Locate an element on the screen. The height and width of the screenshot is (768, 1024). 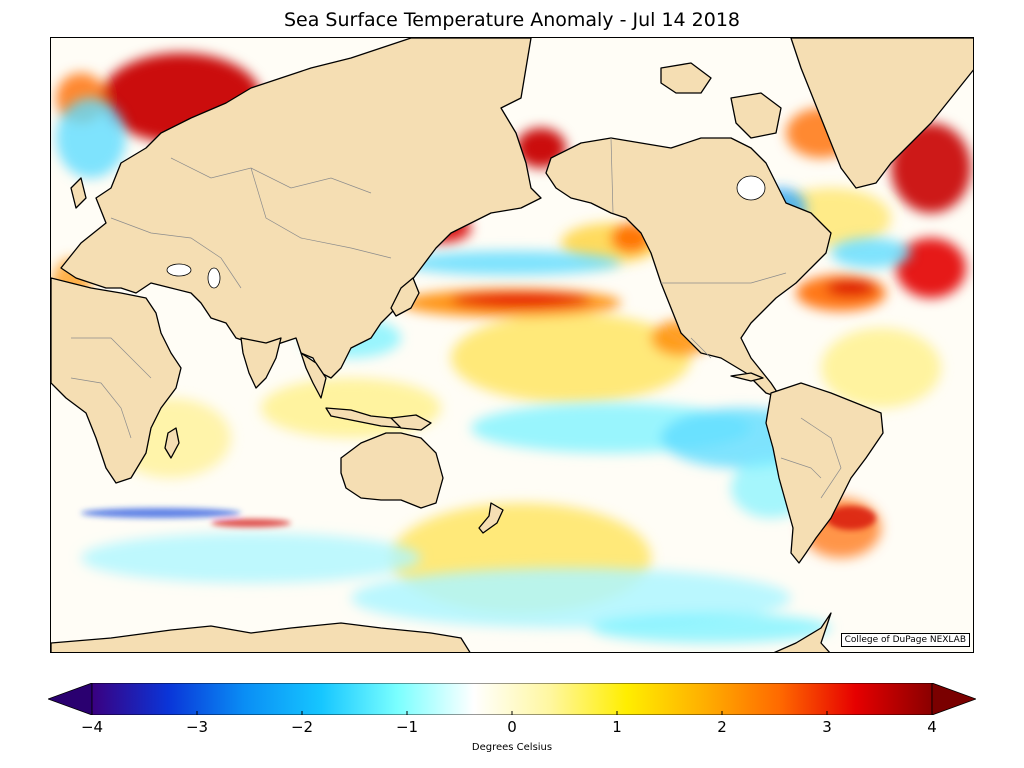
cuba-landmass is located at coordinates (747, 377).